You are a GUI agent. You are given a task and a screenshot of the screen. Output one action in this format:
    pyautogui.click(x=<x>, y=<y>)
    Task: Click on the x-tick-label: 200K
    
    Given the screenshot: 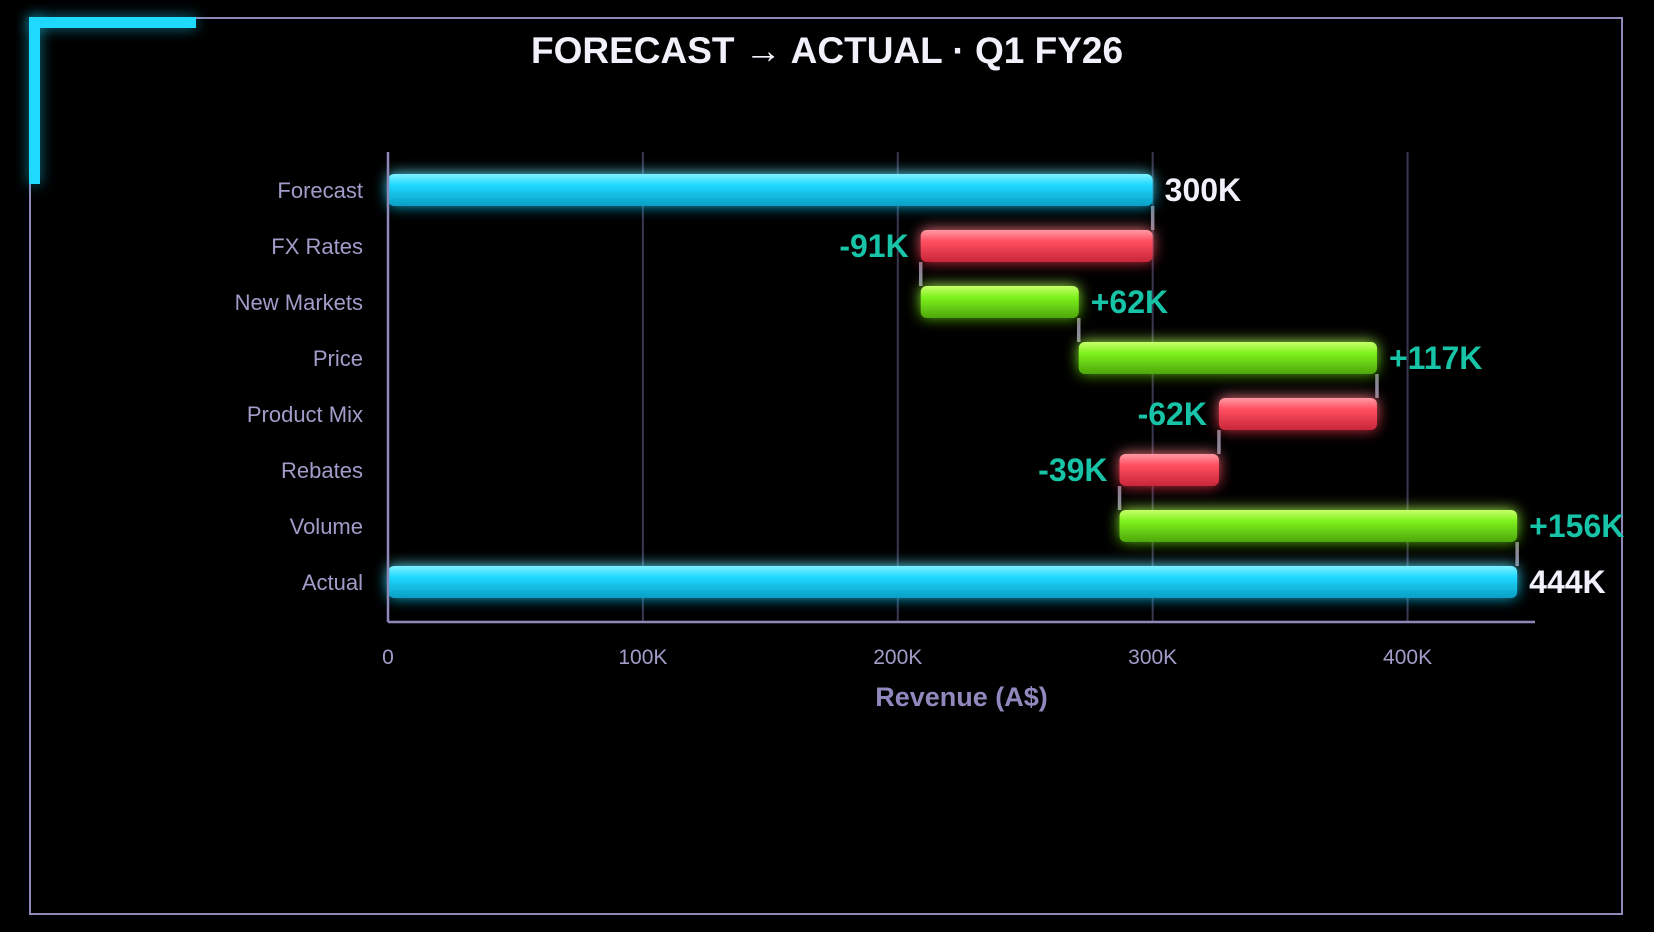 What is the action you would take?
    pyautogui.click(x=897, y=657)
    